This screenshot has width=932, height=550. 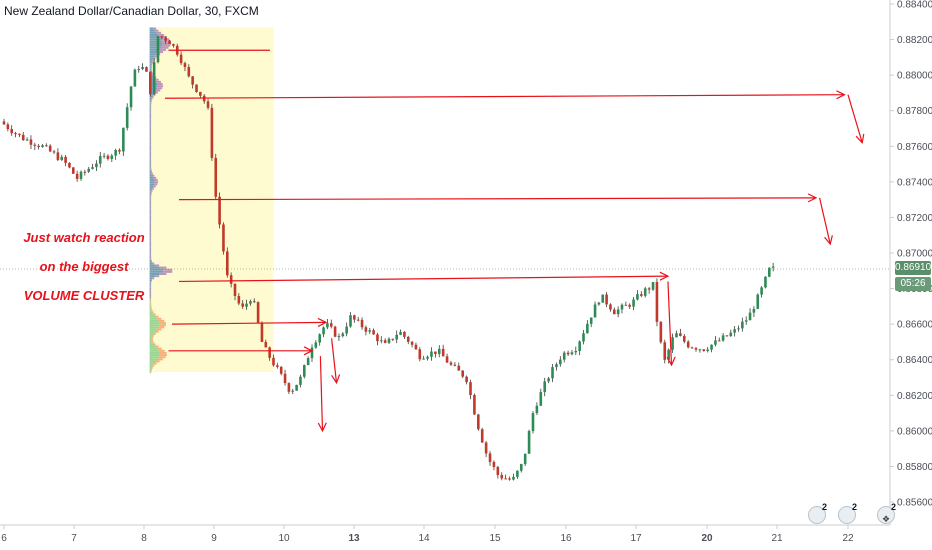 I want to click on news-widget-2: 2, so click(x=849, y=513).